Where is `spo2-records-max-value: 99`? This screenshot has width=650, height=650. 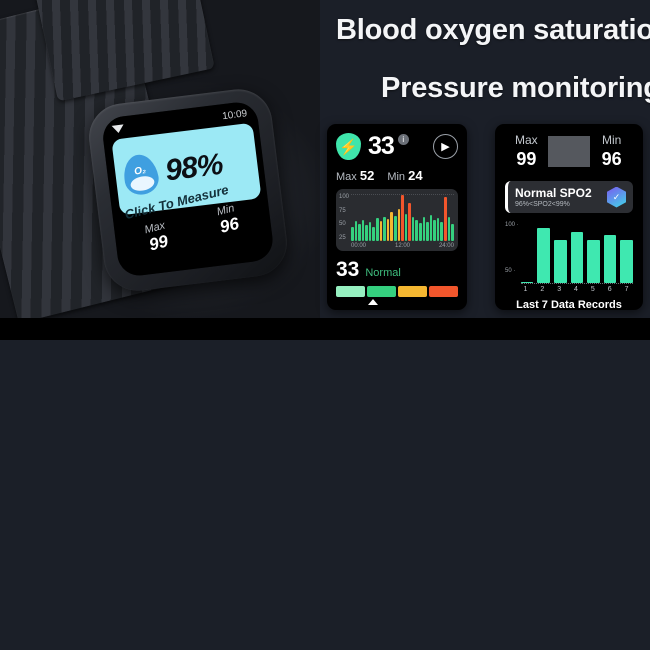 spo2-records-max-value: 99 is located at coordinates (526, 159).